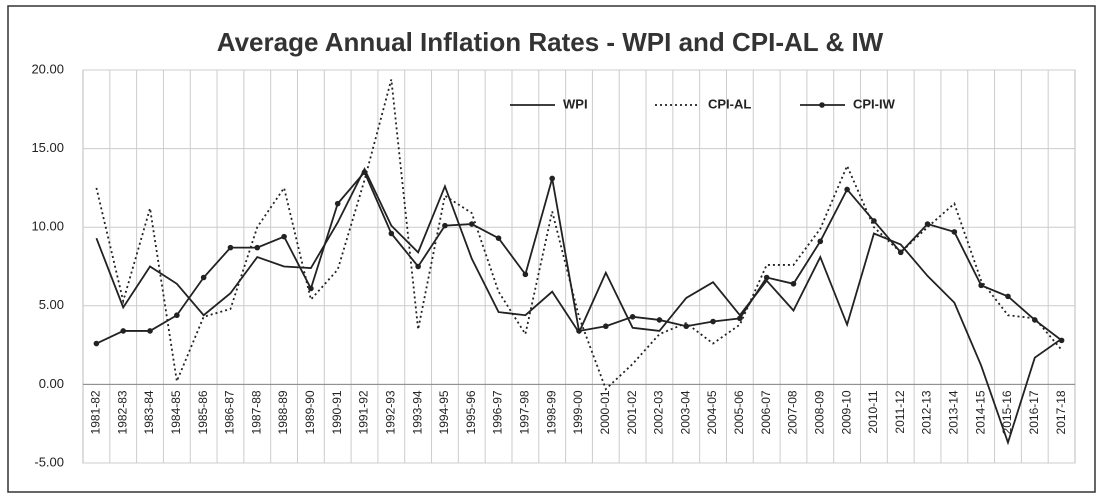 This screenshot has width=1103, height=503. I want to click on x-tick-label: 1991-92, so click(364, 412).